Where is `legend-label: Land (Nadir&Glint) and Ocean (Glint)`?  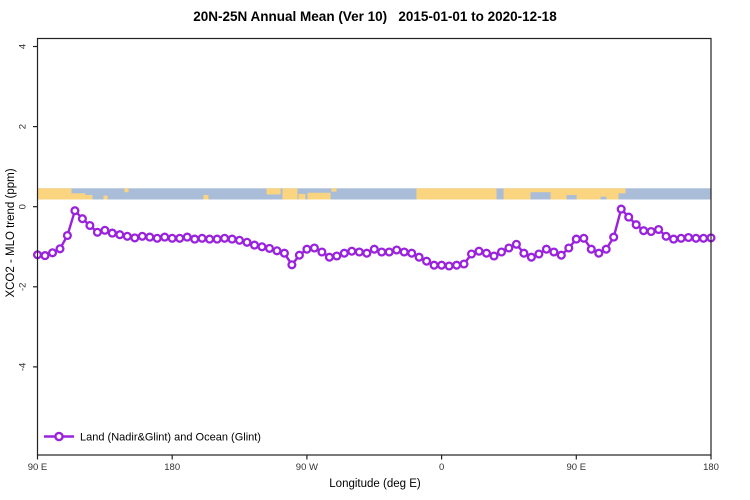
legend-label: Land (Nadir&Glint) and Ocean (Glint) is located at coordinates (170, 438).